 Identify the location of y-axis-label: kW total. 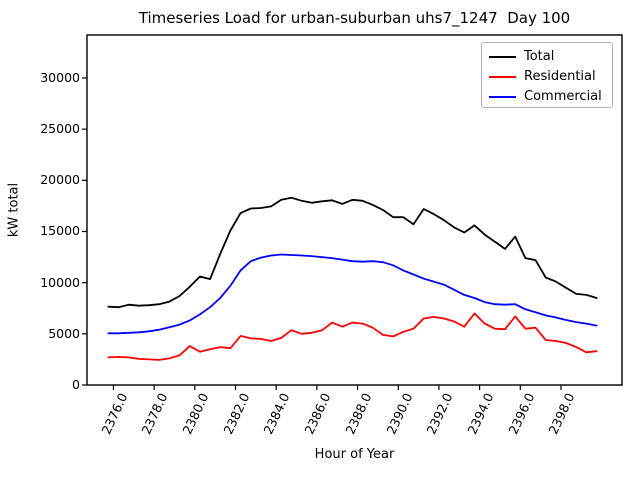
(14, 210).